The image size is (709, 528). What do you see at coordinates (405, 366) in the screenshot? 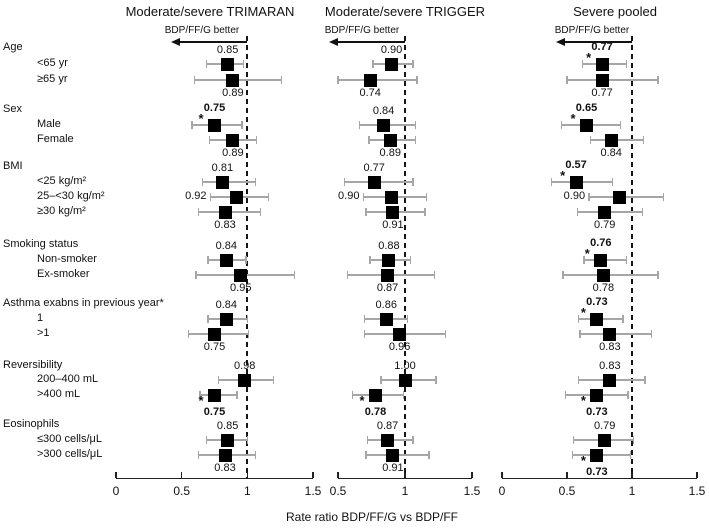
I see `estimate-value-label: 1.00` at bounding box center [405, 366].